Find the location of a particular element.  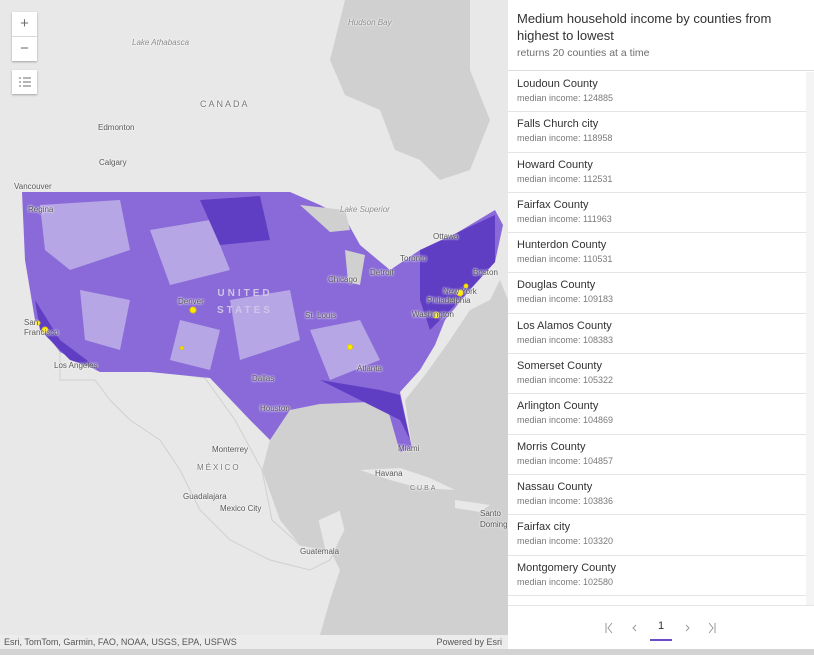

prev-page is located at coordinates (634, 628).